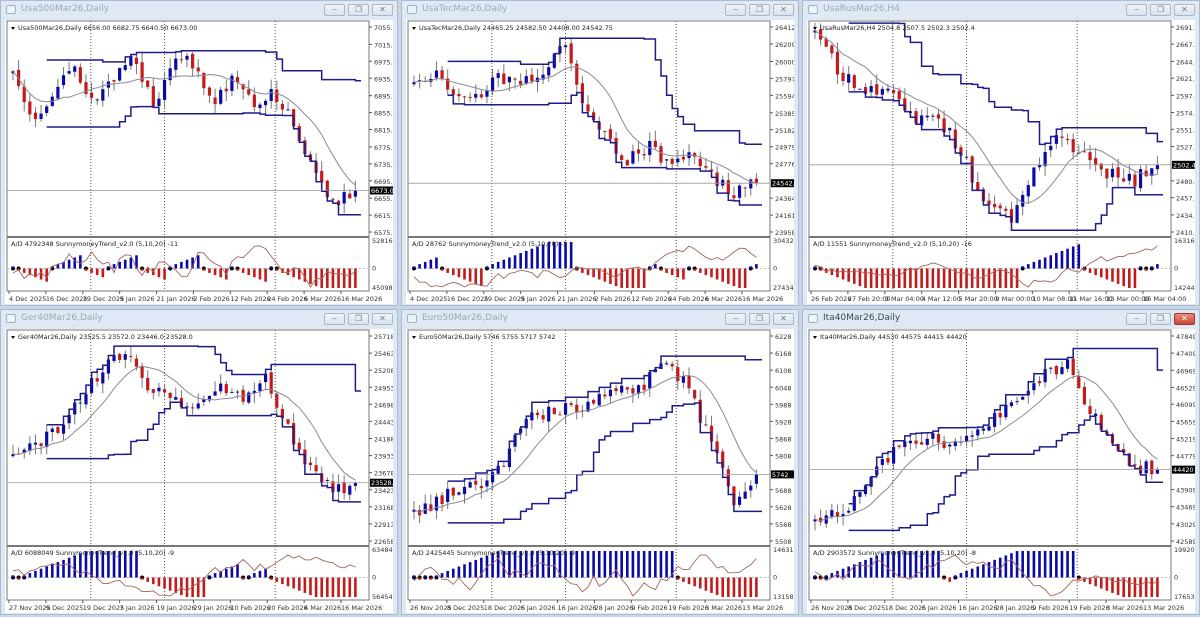 The image size is (1200, 617). I want to click on price-axis-label: 5508, so click(783, 542).